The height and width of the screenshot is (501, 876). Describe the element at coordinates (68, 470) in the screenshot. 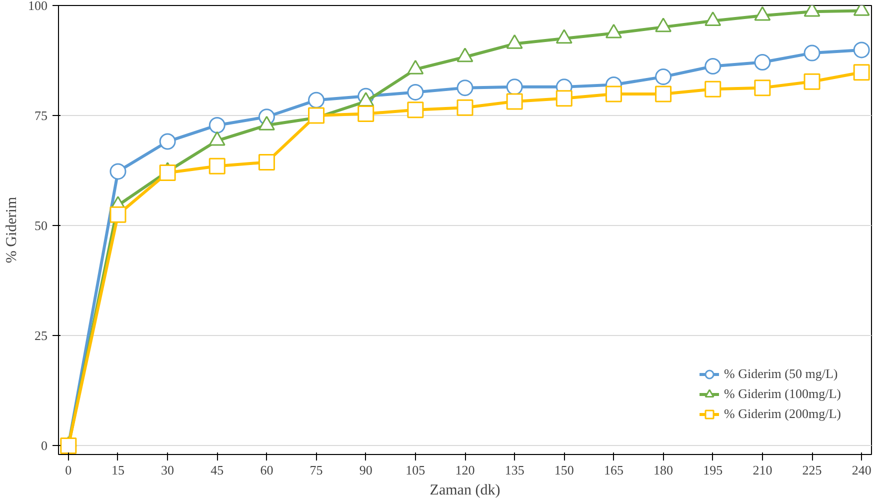

I see `x-tick-label: 0` at that location.